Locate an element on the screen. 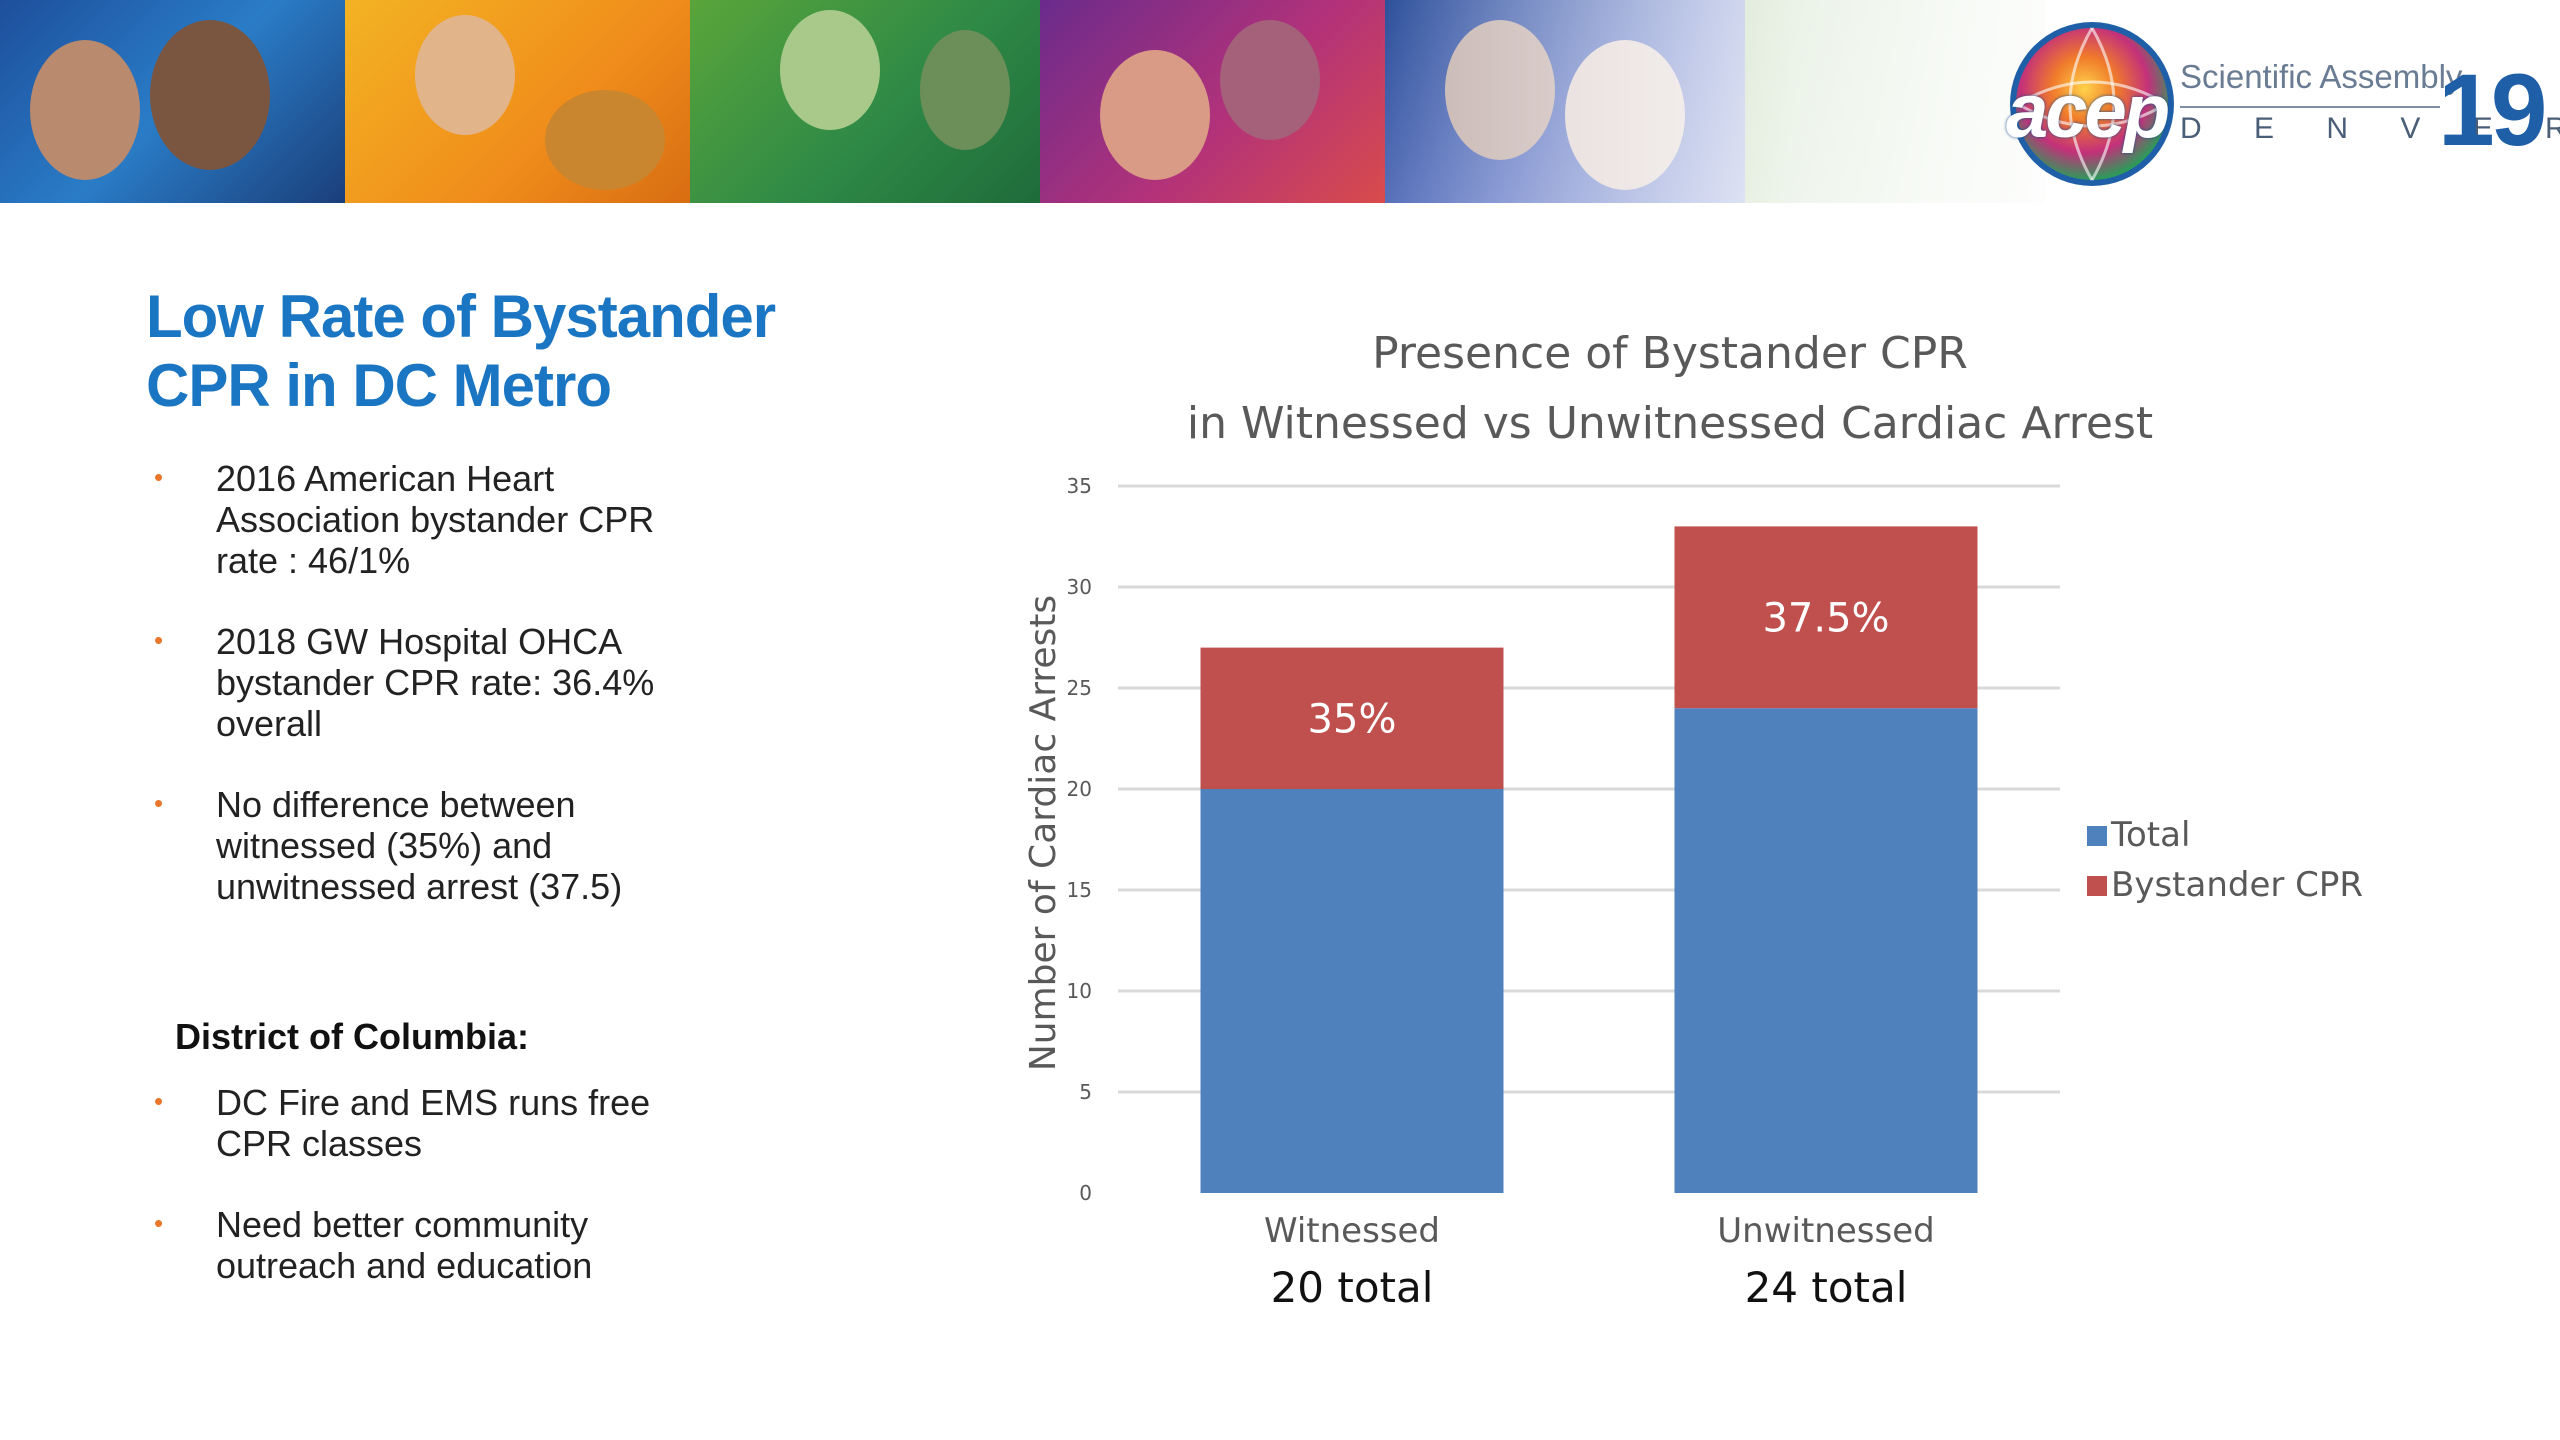 The height and width of the screenshot is (1440, 2560). logo-scientific-assembly: Scientific Assembly is located at coordinates (2321, 76).